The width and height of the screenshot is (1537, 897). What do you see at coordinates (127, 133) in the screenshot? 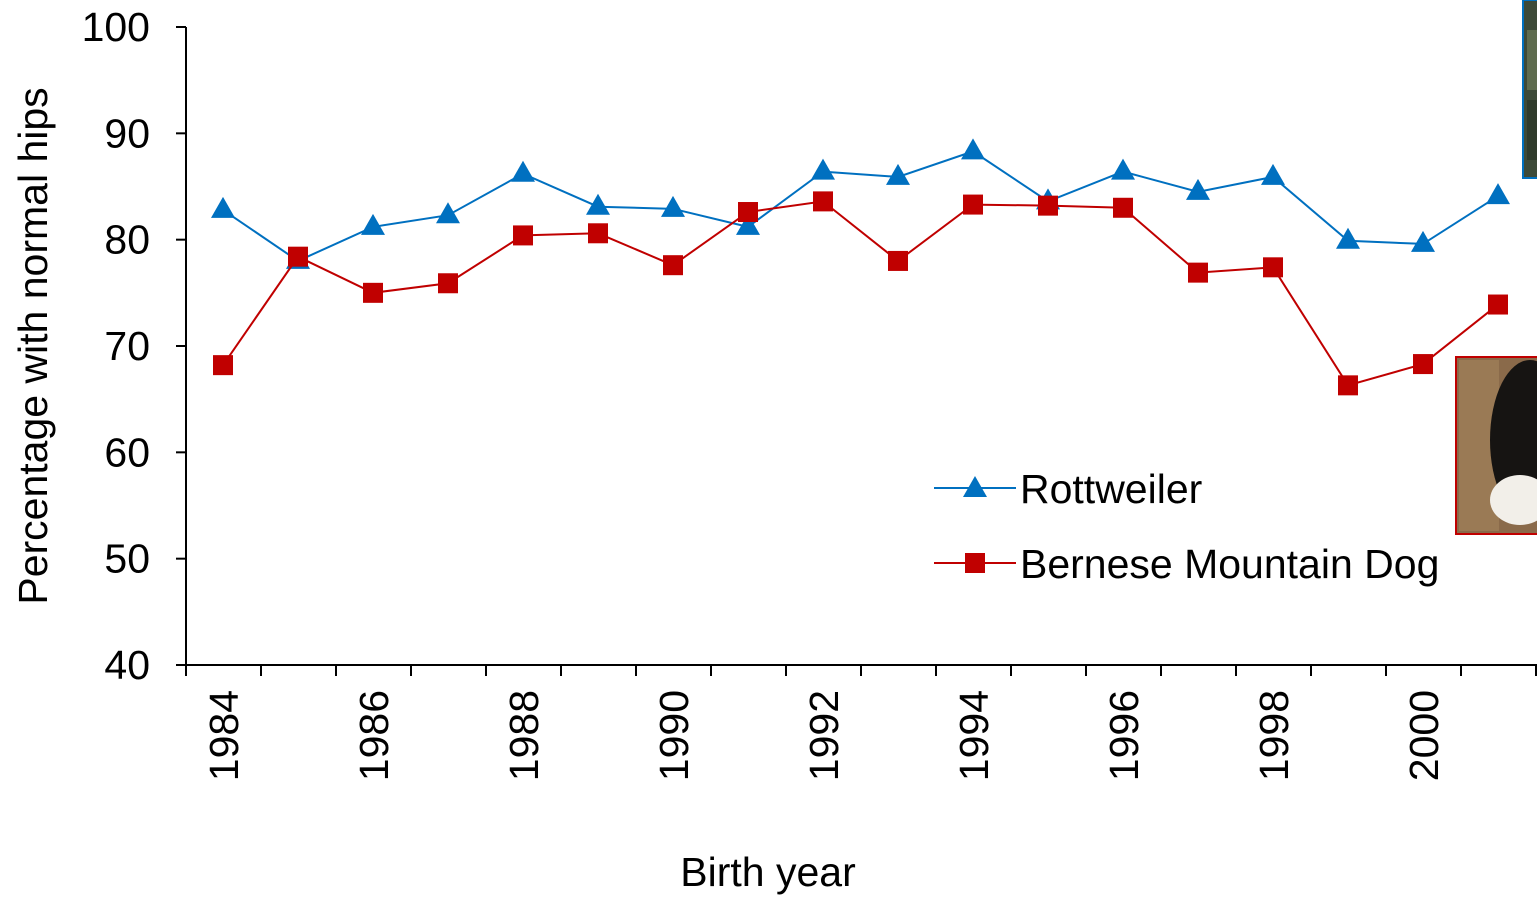
I see `y-tick-label: 90` at bounding box center [127, 133].